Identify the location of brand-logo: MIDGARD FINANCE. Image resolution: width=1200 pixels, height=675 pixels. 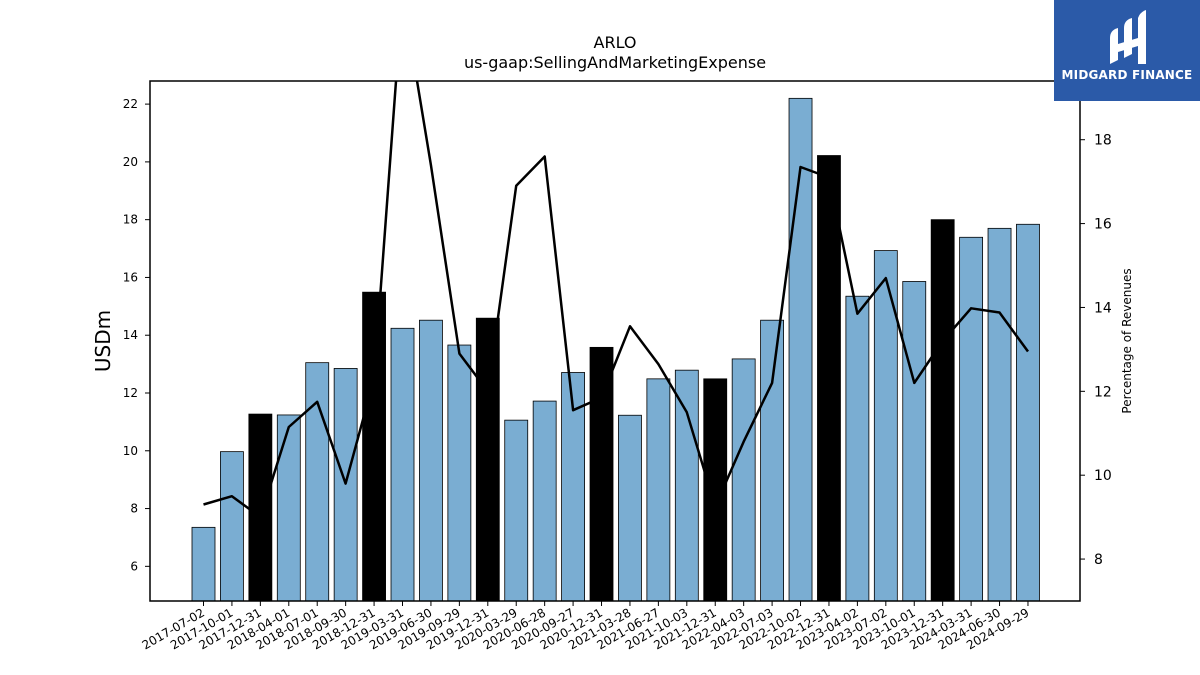
(1127, 50).